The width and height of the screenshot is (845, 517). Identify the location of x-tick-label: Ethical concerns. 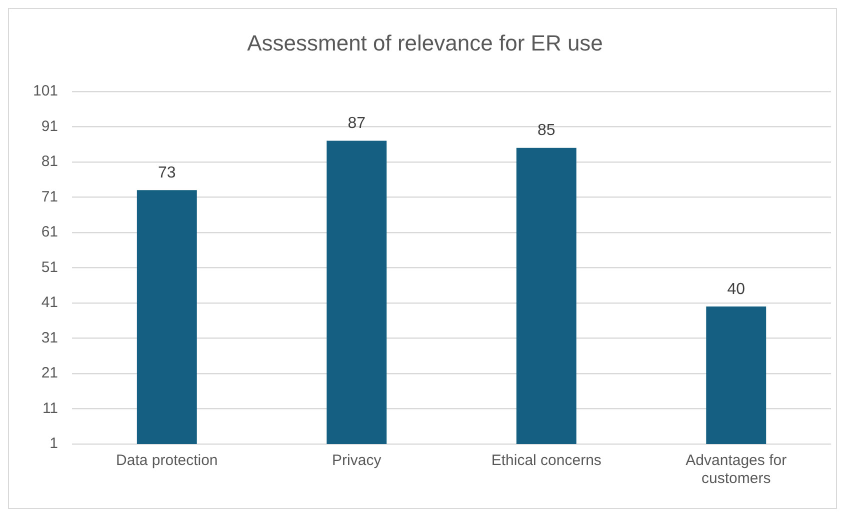
(546, 461).